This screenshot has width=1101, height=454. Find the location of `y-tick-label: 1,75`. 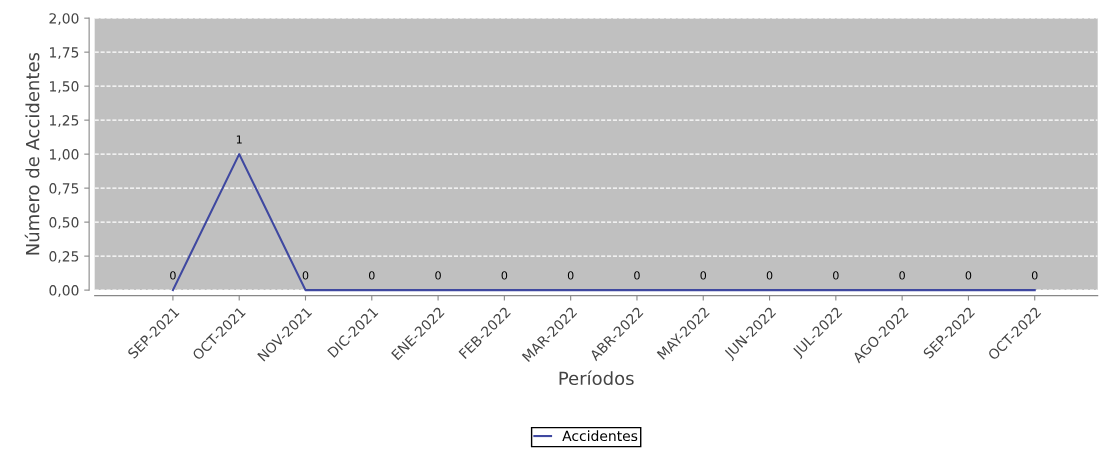

y-tick-label: 1,75 is located at coordinates (64, 53).